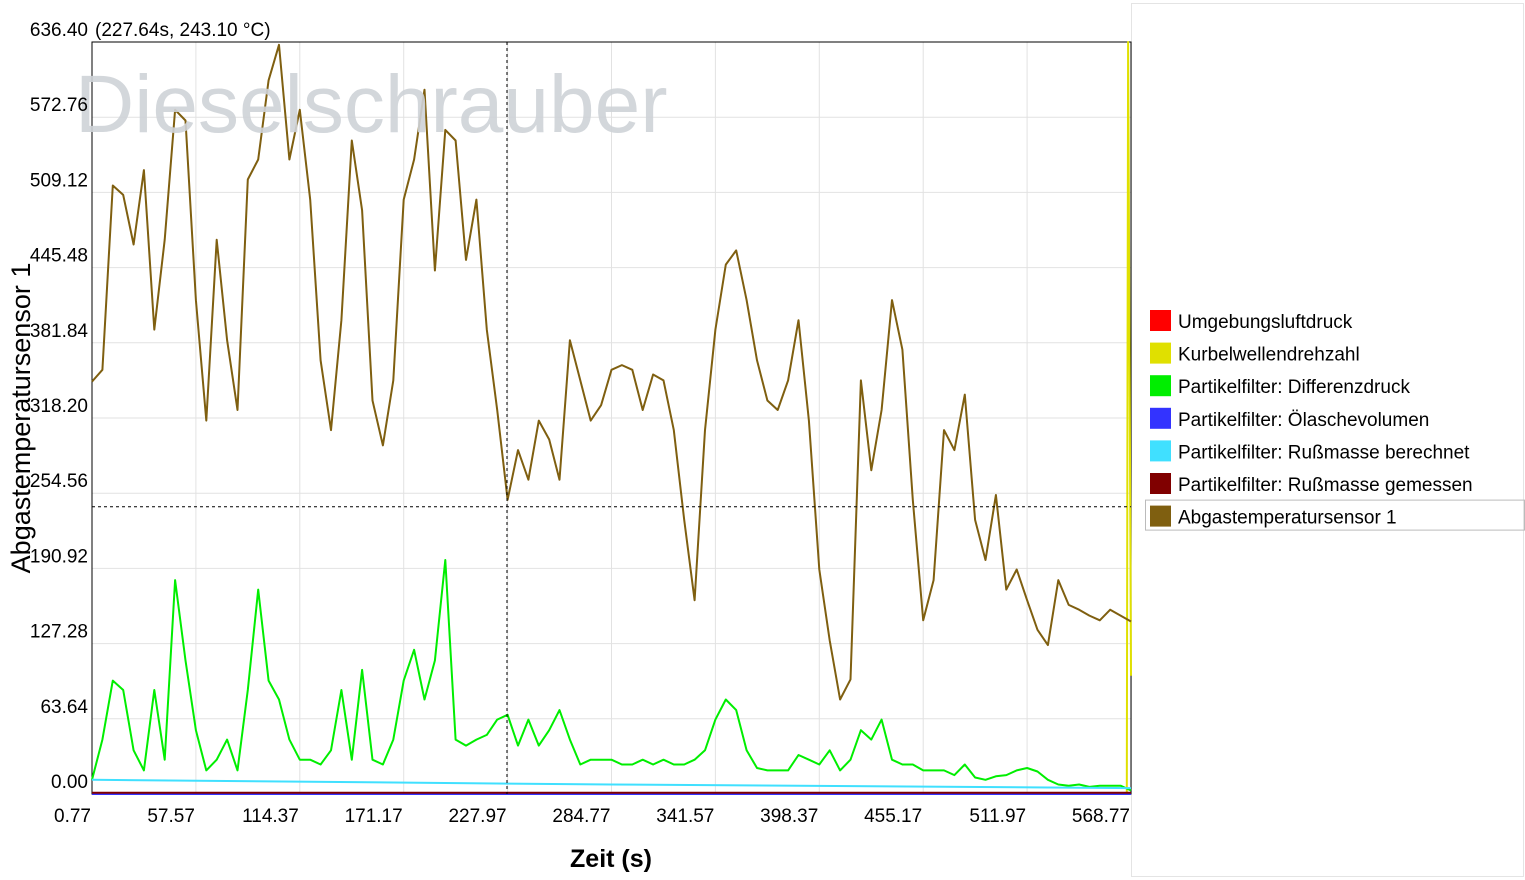 The image size is (1525, 880). Describe the element at coordinates (893, 816) in the screenshot. I see `x-tick-label: 455.17` at that location.